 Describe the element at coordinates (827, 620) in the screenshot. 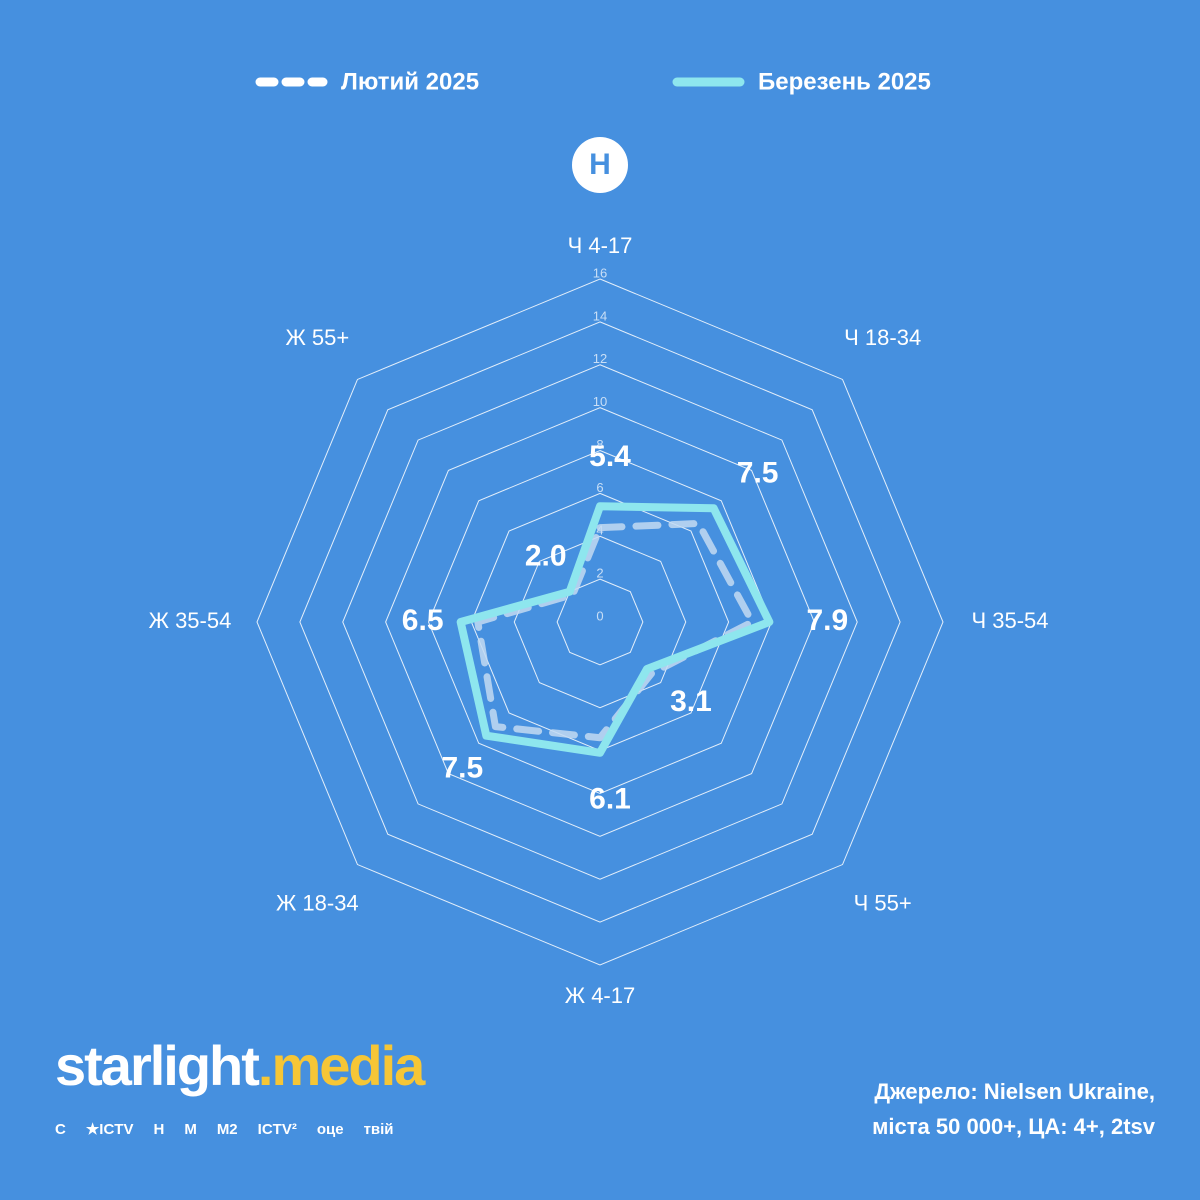

I see `value-label: 7.9` at that location.